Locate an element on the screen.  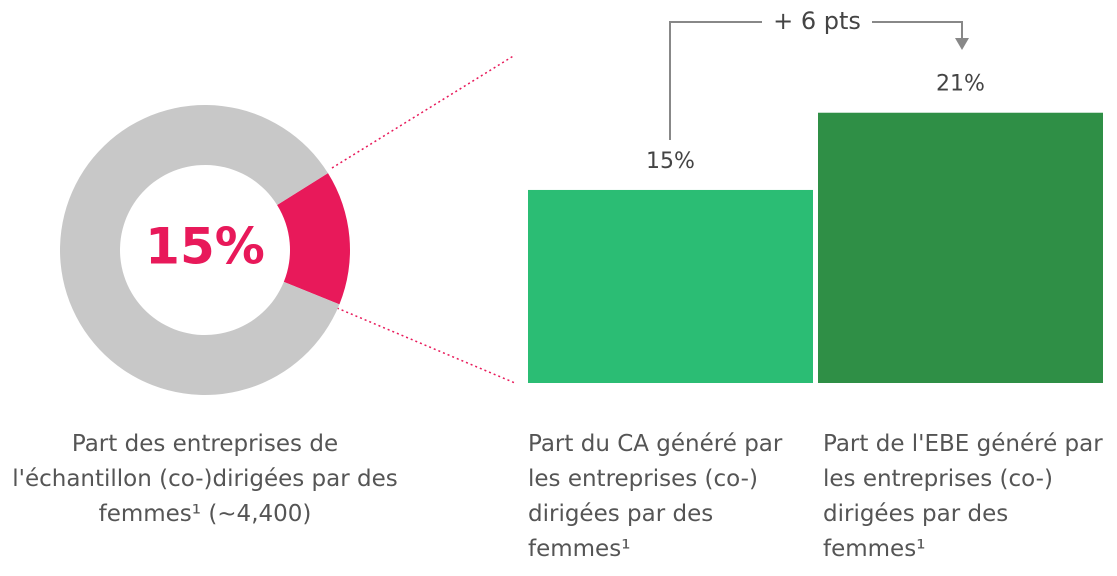
annotation-bg is located at coordinates (817, 22).